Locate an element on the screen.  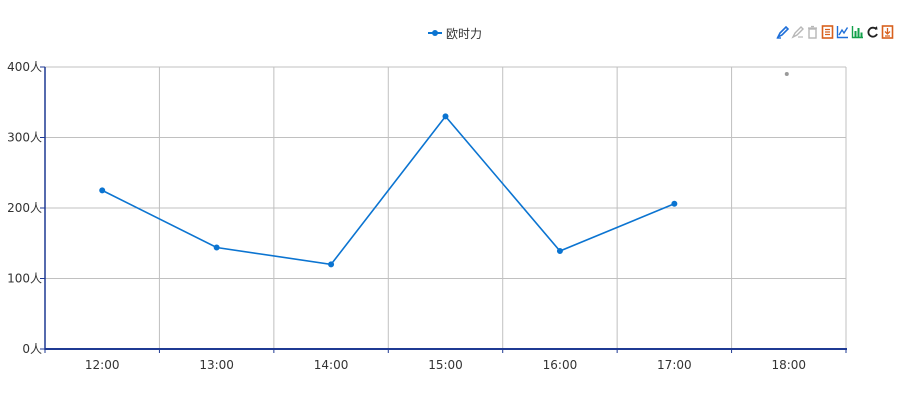
x-tick-label: 12:00 is located at coordinates (102, 365).